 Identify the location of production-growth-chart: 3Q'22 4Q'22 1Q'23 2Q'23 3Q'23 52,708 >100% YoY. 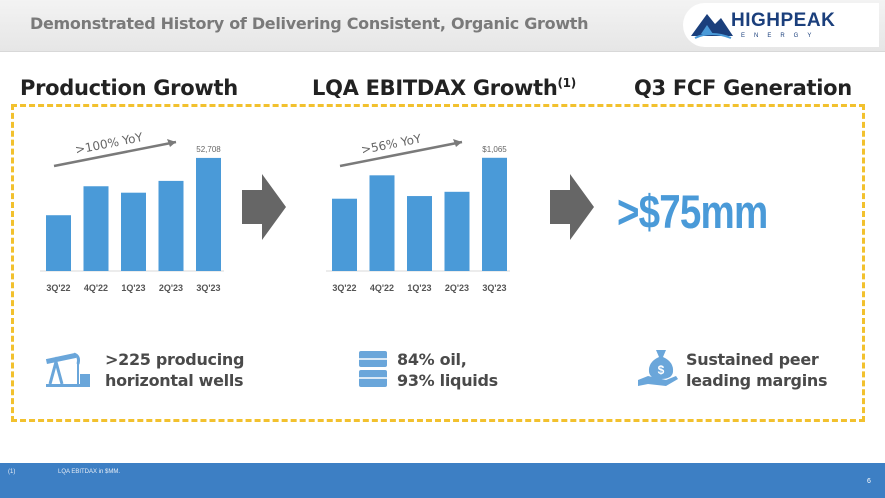
(132, 211).